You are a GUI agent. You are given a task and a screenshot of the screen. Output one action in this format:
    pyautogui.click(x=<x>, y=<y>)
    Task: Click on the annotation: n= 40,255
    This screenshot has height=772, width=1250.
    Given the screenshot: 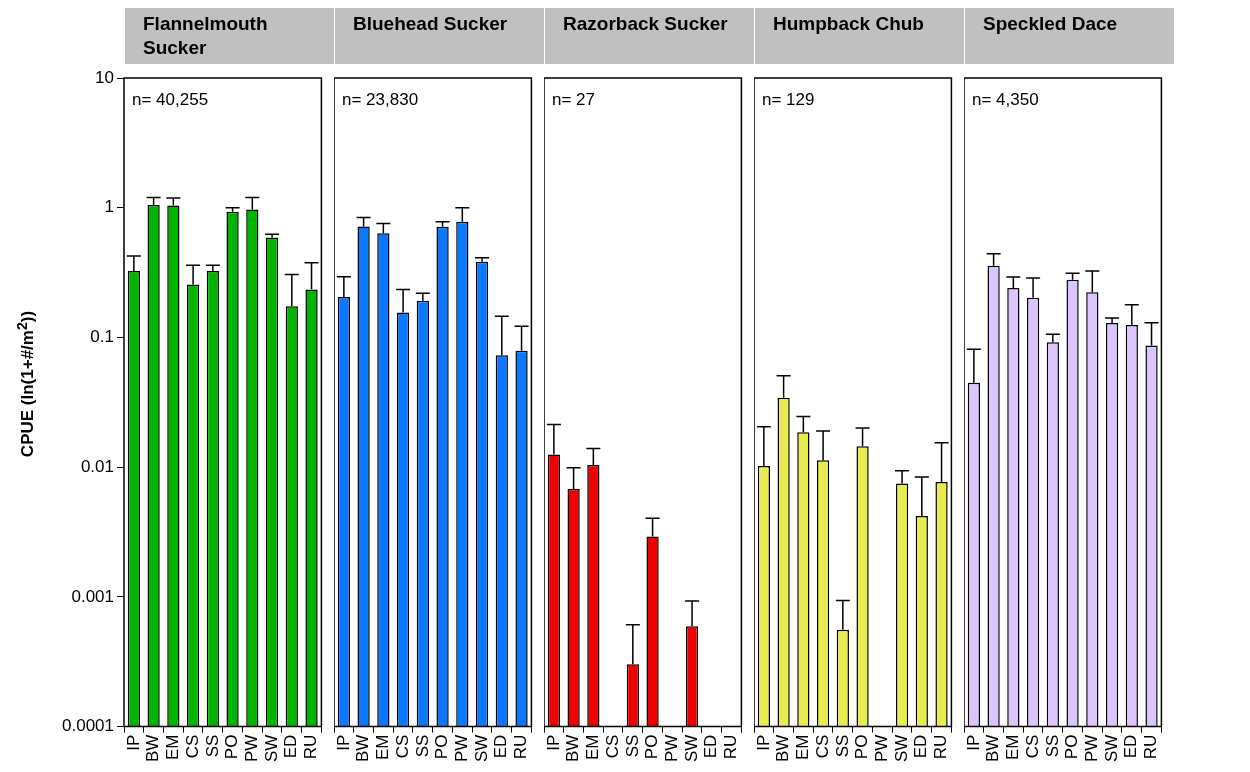 What is the action you would take?
    pyautogui.click(x=170, y=100)
    